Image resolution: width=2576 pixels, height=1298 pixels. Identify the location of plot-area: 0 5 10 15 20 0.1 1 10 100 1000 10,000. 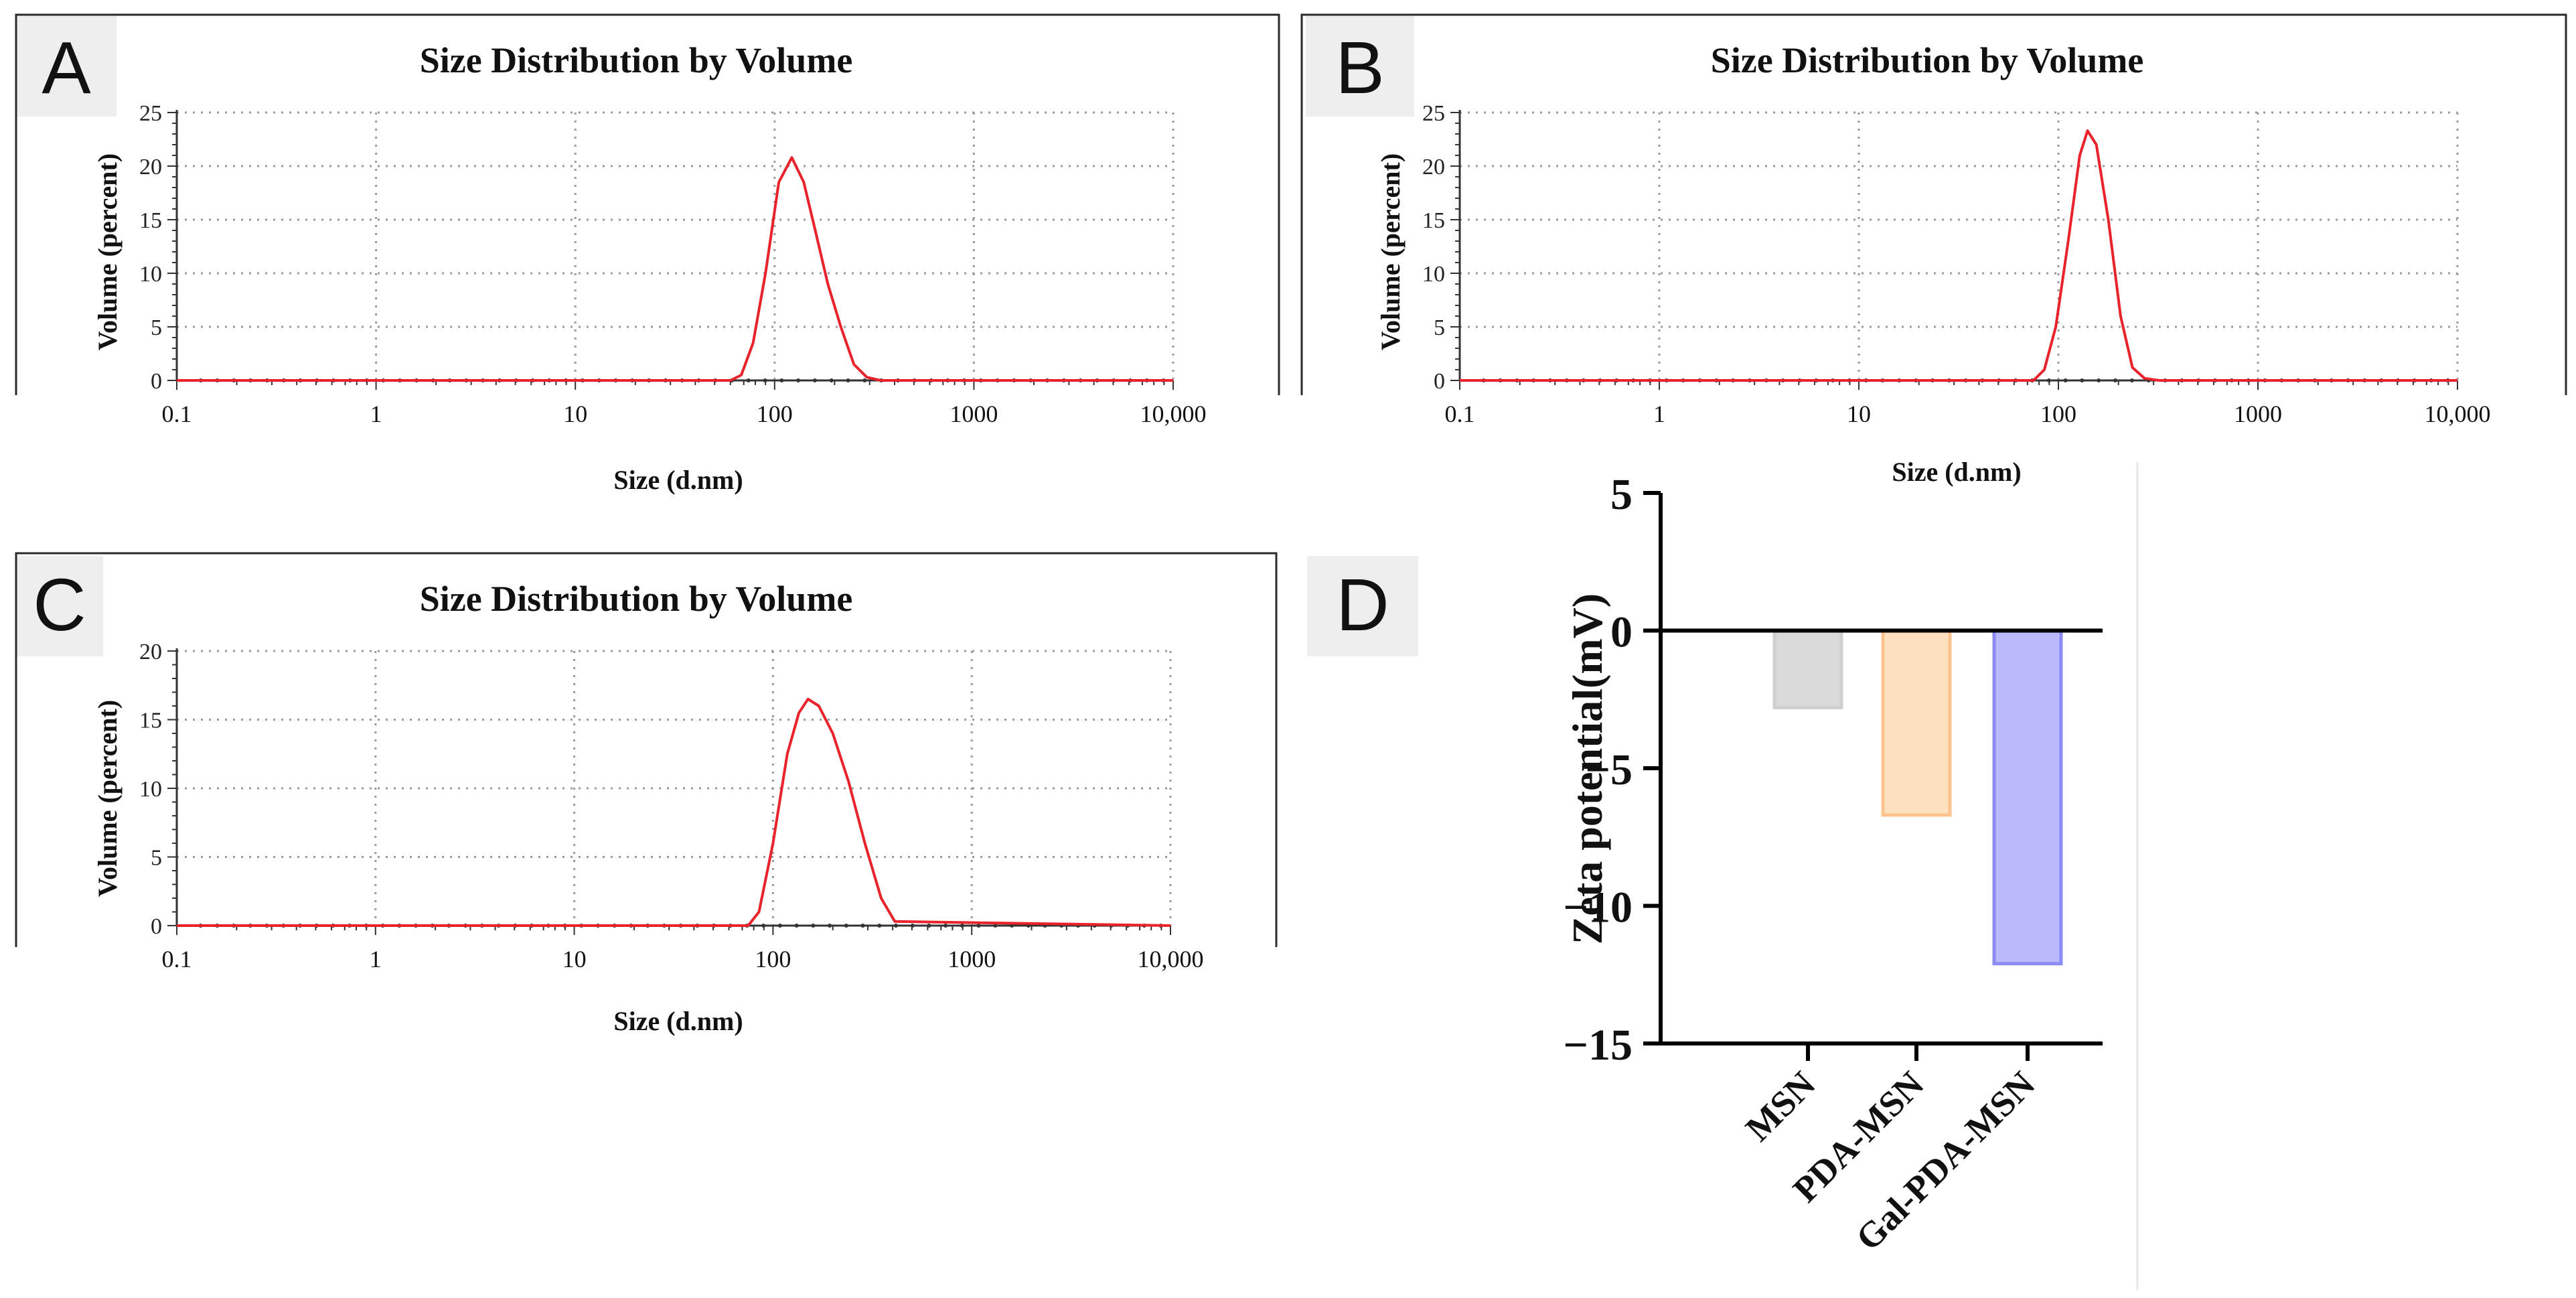
(671, 806).